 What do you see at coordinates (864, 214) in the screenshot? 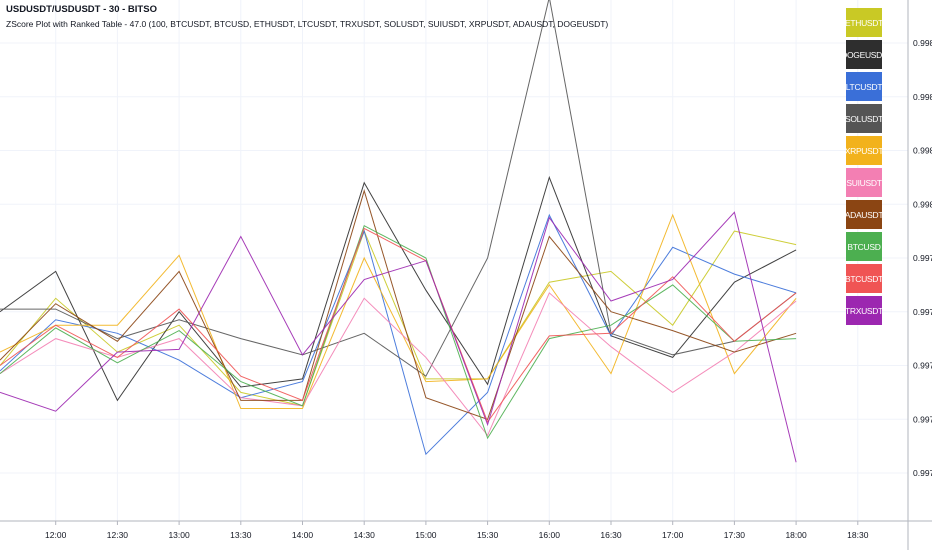
I see `legend-item-adausdt: ADAUSDT` at bounding box center [864, 214].